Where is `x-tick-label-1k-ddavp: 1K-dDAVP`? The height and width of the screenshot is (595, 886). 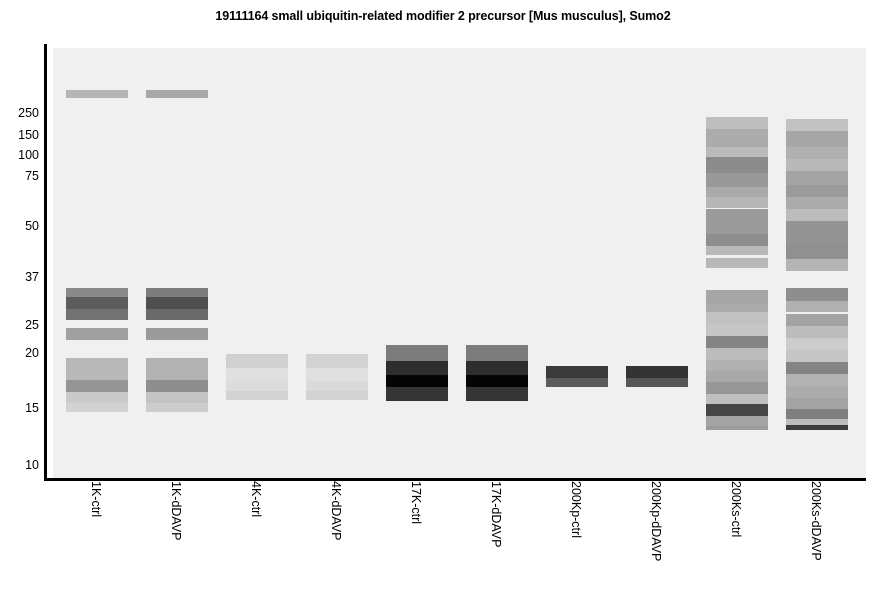
x-tick-label-1k-ddavp: 1K-dDAVP is located at coordinates (176, 511).